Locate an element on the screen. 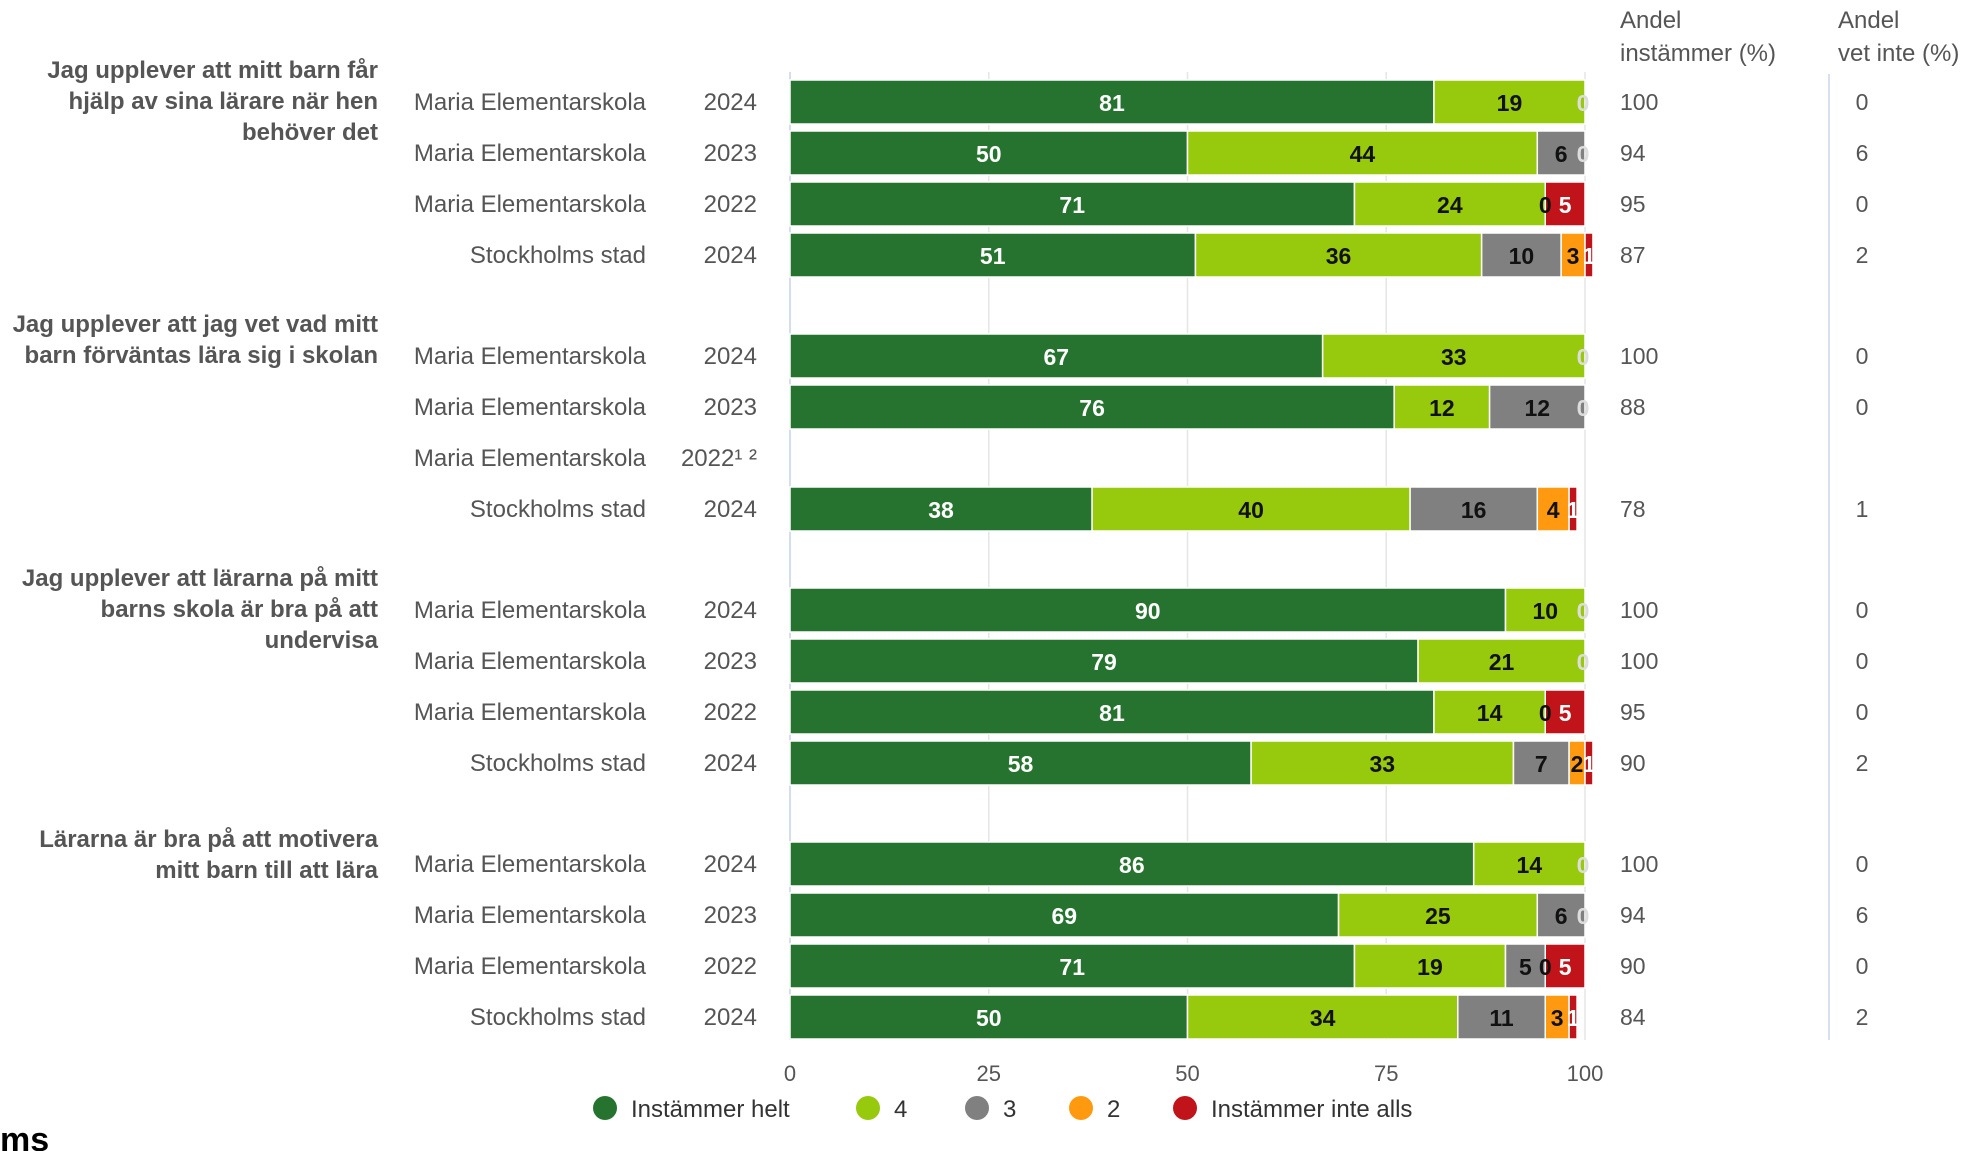  agree-value: 94 is located at coordinates (1633, 915).